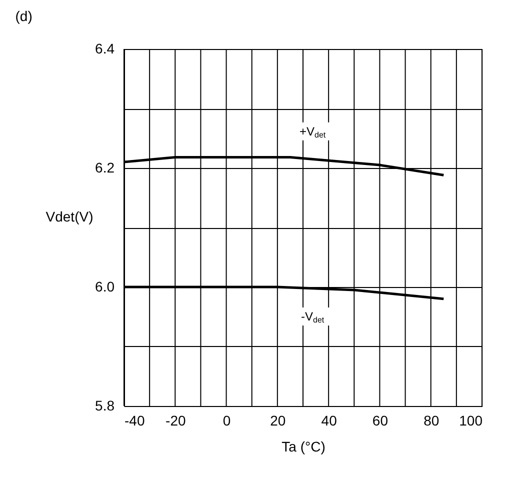 The image size is (510, 499). What do you see at coordinates (105, 168) in the screenshot?
I see `y-tick-label: 6.2` at bounding box center [105, 168].